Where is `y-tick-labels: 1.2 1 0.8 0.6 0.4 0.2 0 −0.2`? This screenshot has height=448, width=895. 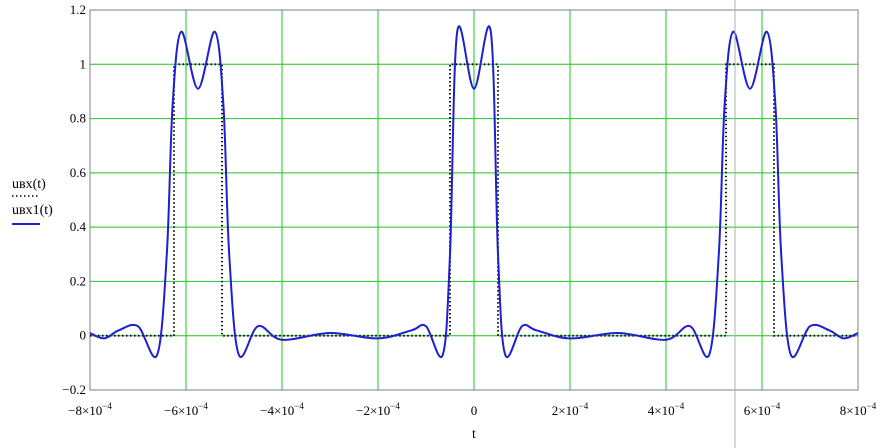
y-tick-labels: 1.2 1 0.8 0.6 0.4 0.2 0 −0.2 is located at coordinates (74, 199).